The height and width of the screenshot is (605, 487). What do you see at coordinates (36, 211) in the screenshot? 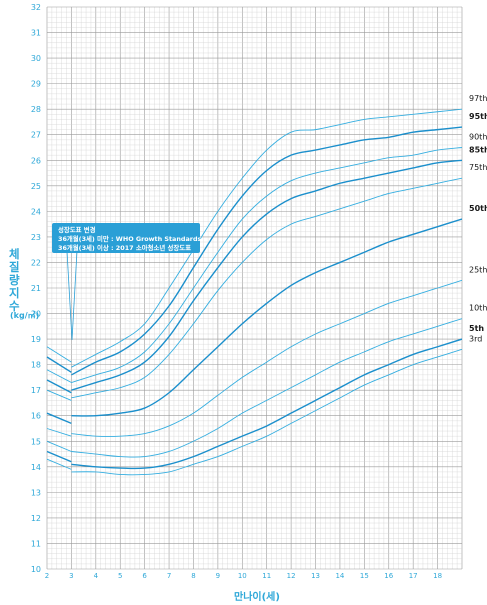
I see `y-tick-label: 24` at bounding box center [36, 211].